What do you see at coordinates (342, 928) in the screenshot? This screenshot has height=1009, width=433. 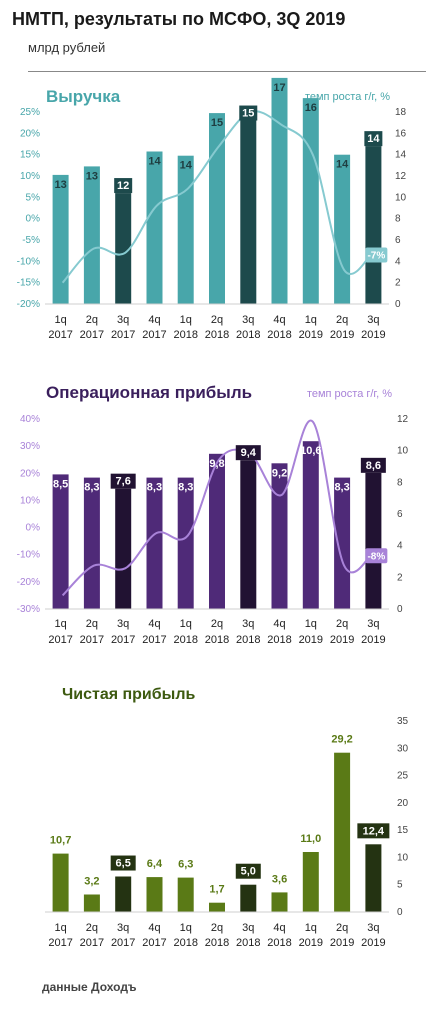 I see `category-label-netprofit: 2q` at bounding box center [342, 928].